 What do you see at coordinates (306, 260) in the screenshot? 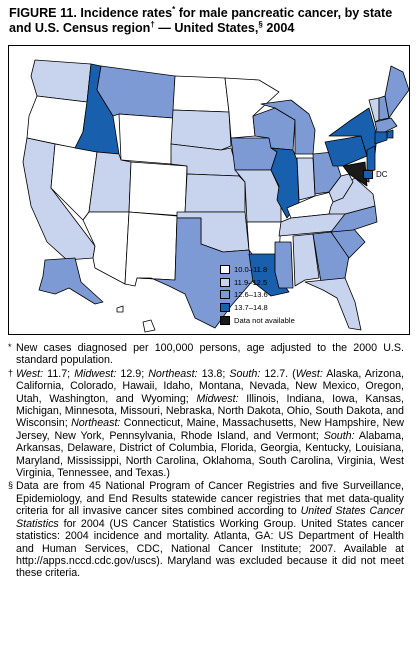
I see `state-AL` at bounding box center [306, 260].